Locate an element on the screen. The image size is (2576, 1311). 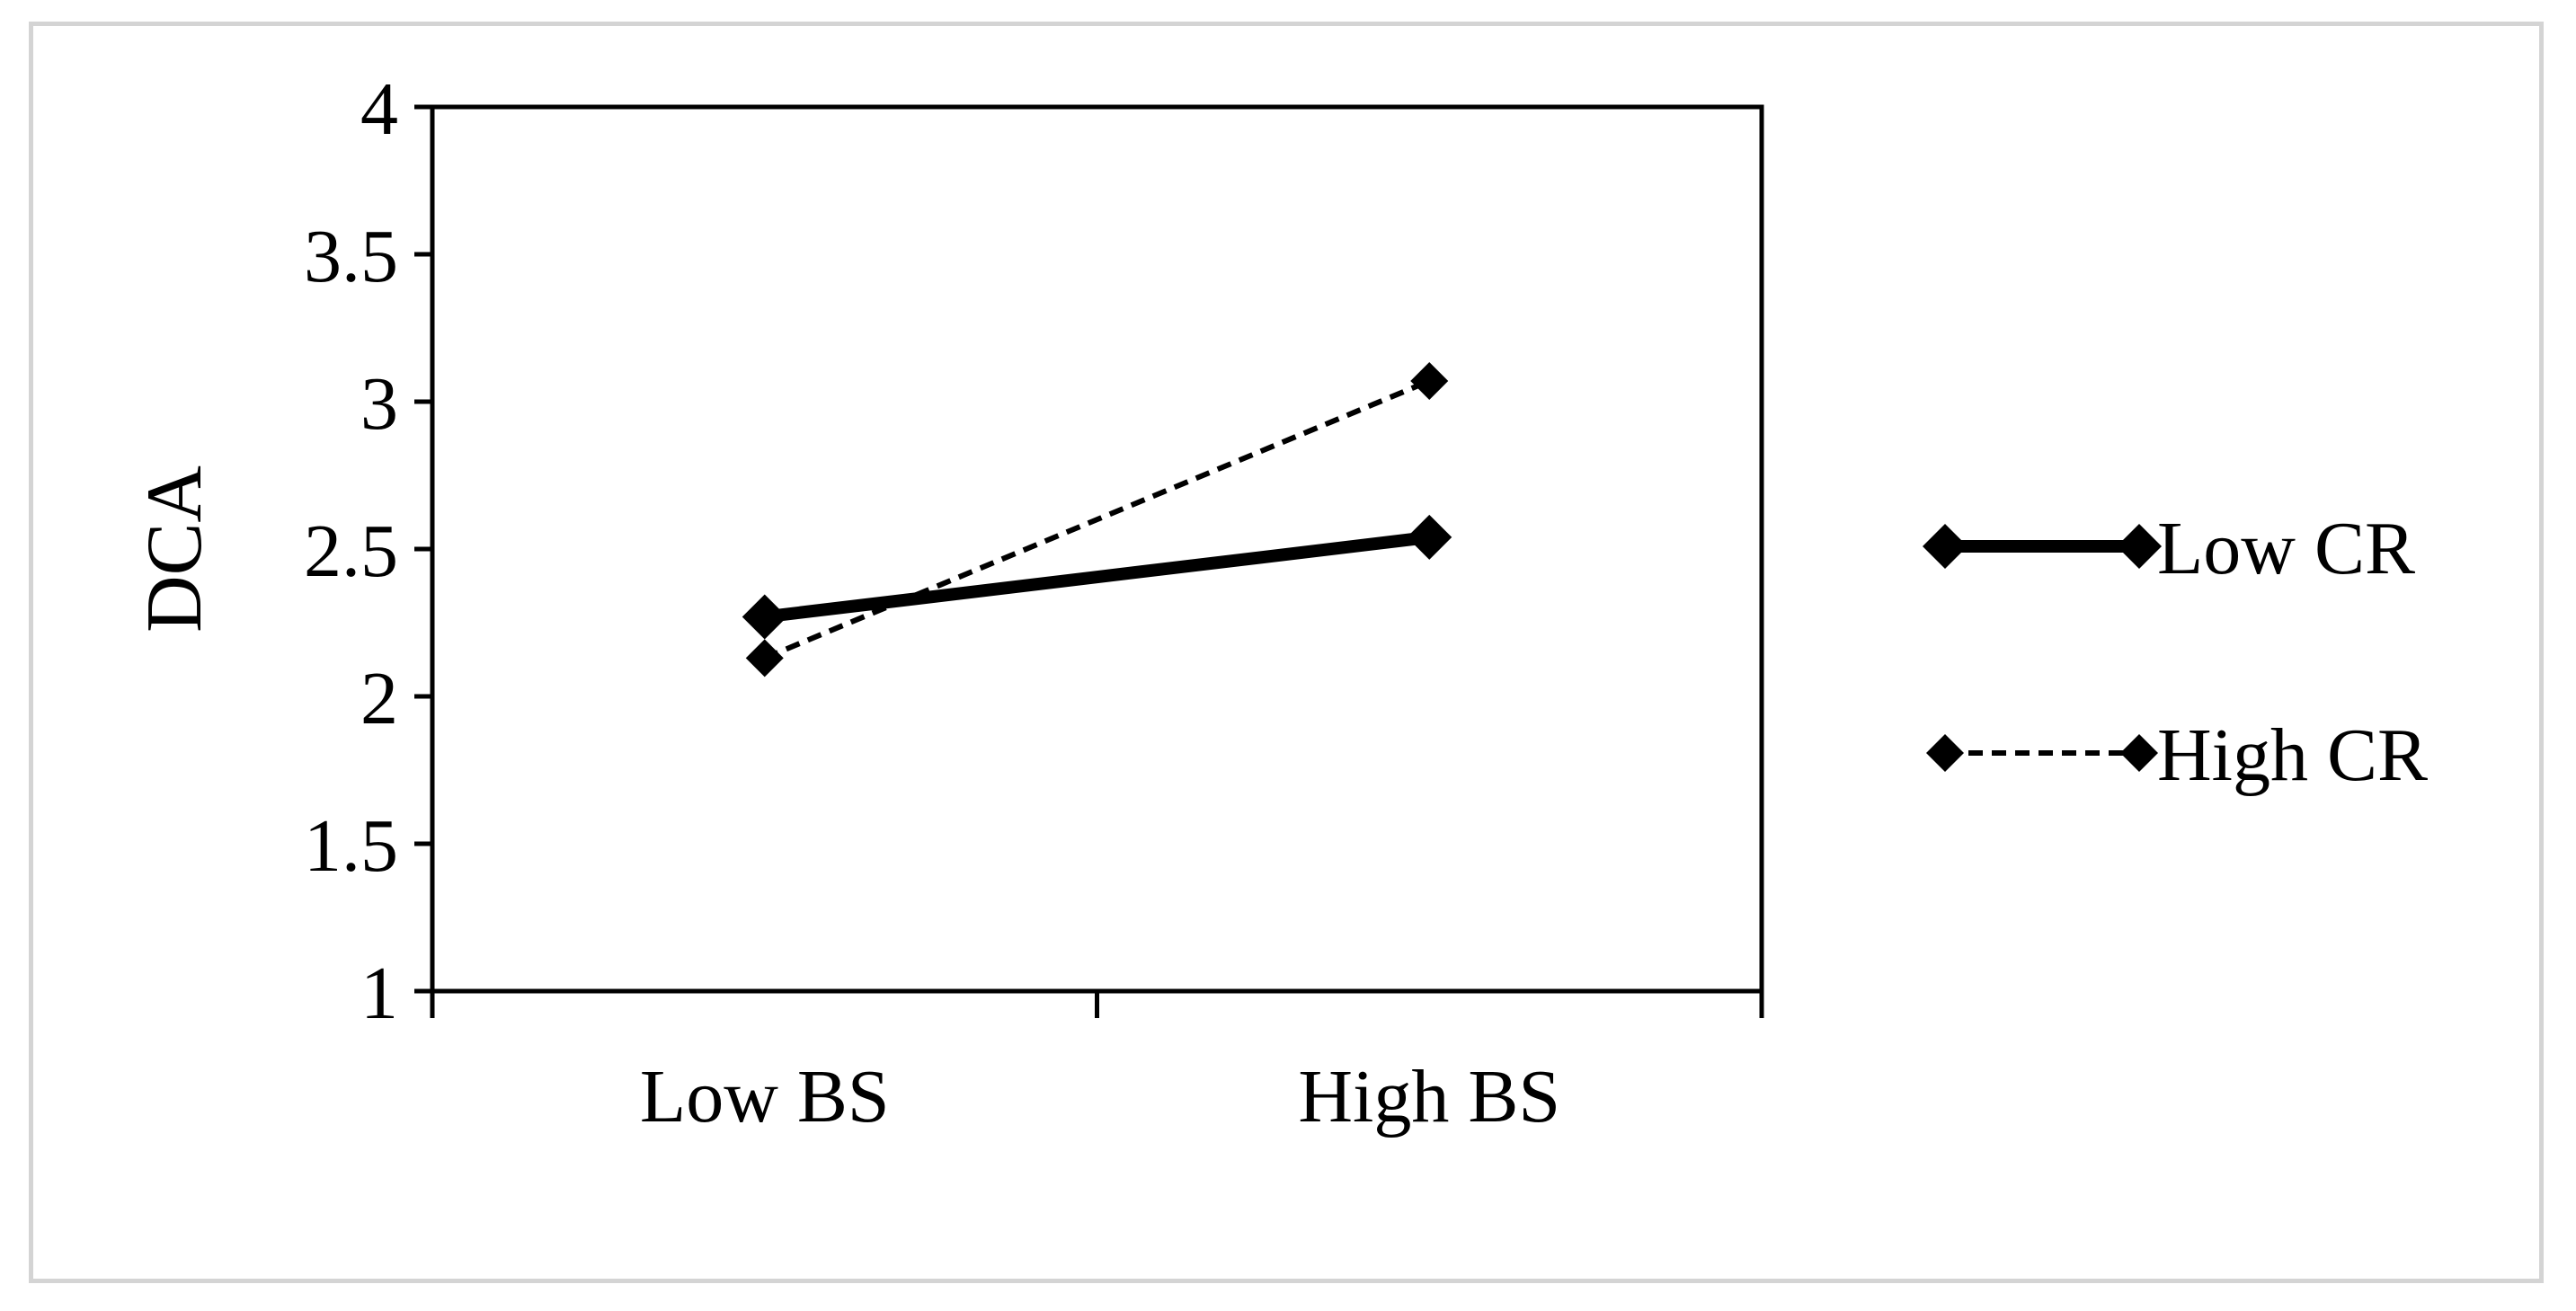
y-tick-label: 4 is located at coordinates (379, 109).